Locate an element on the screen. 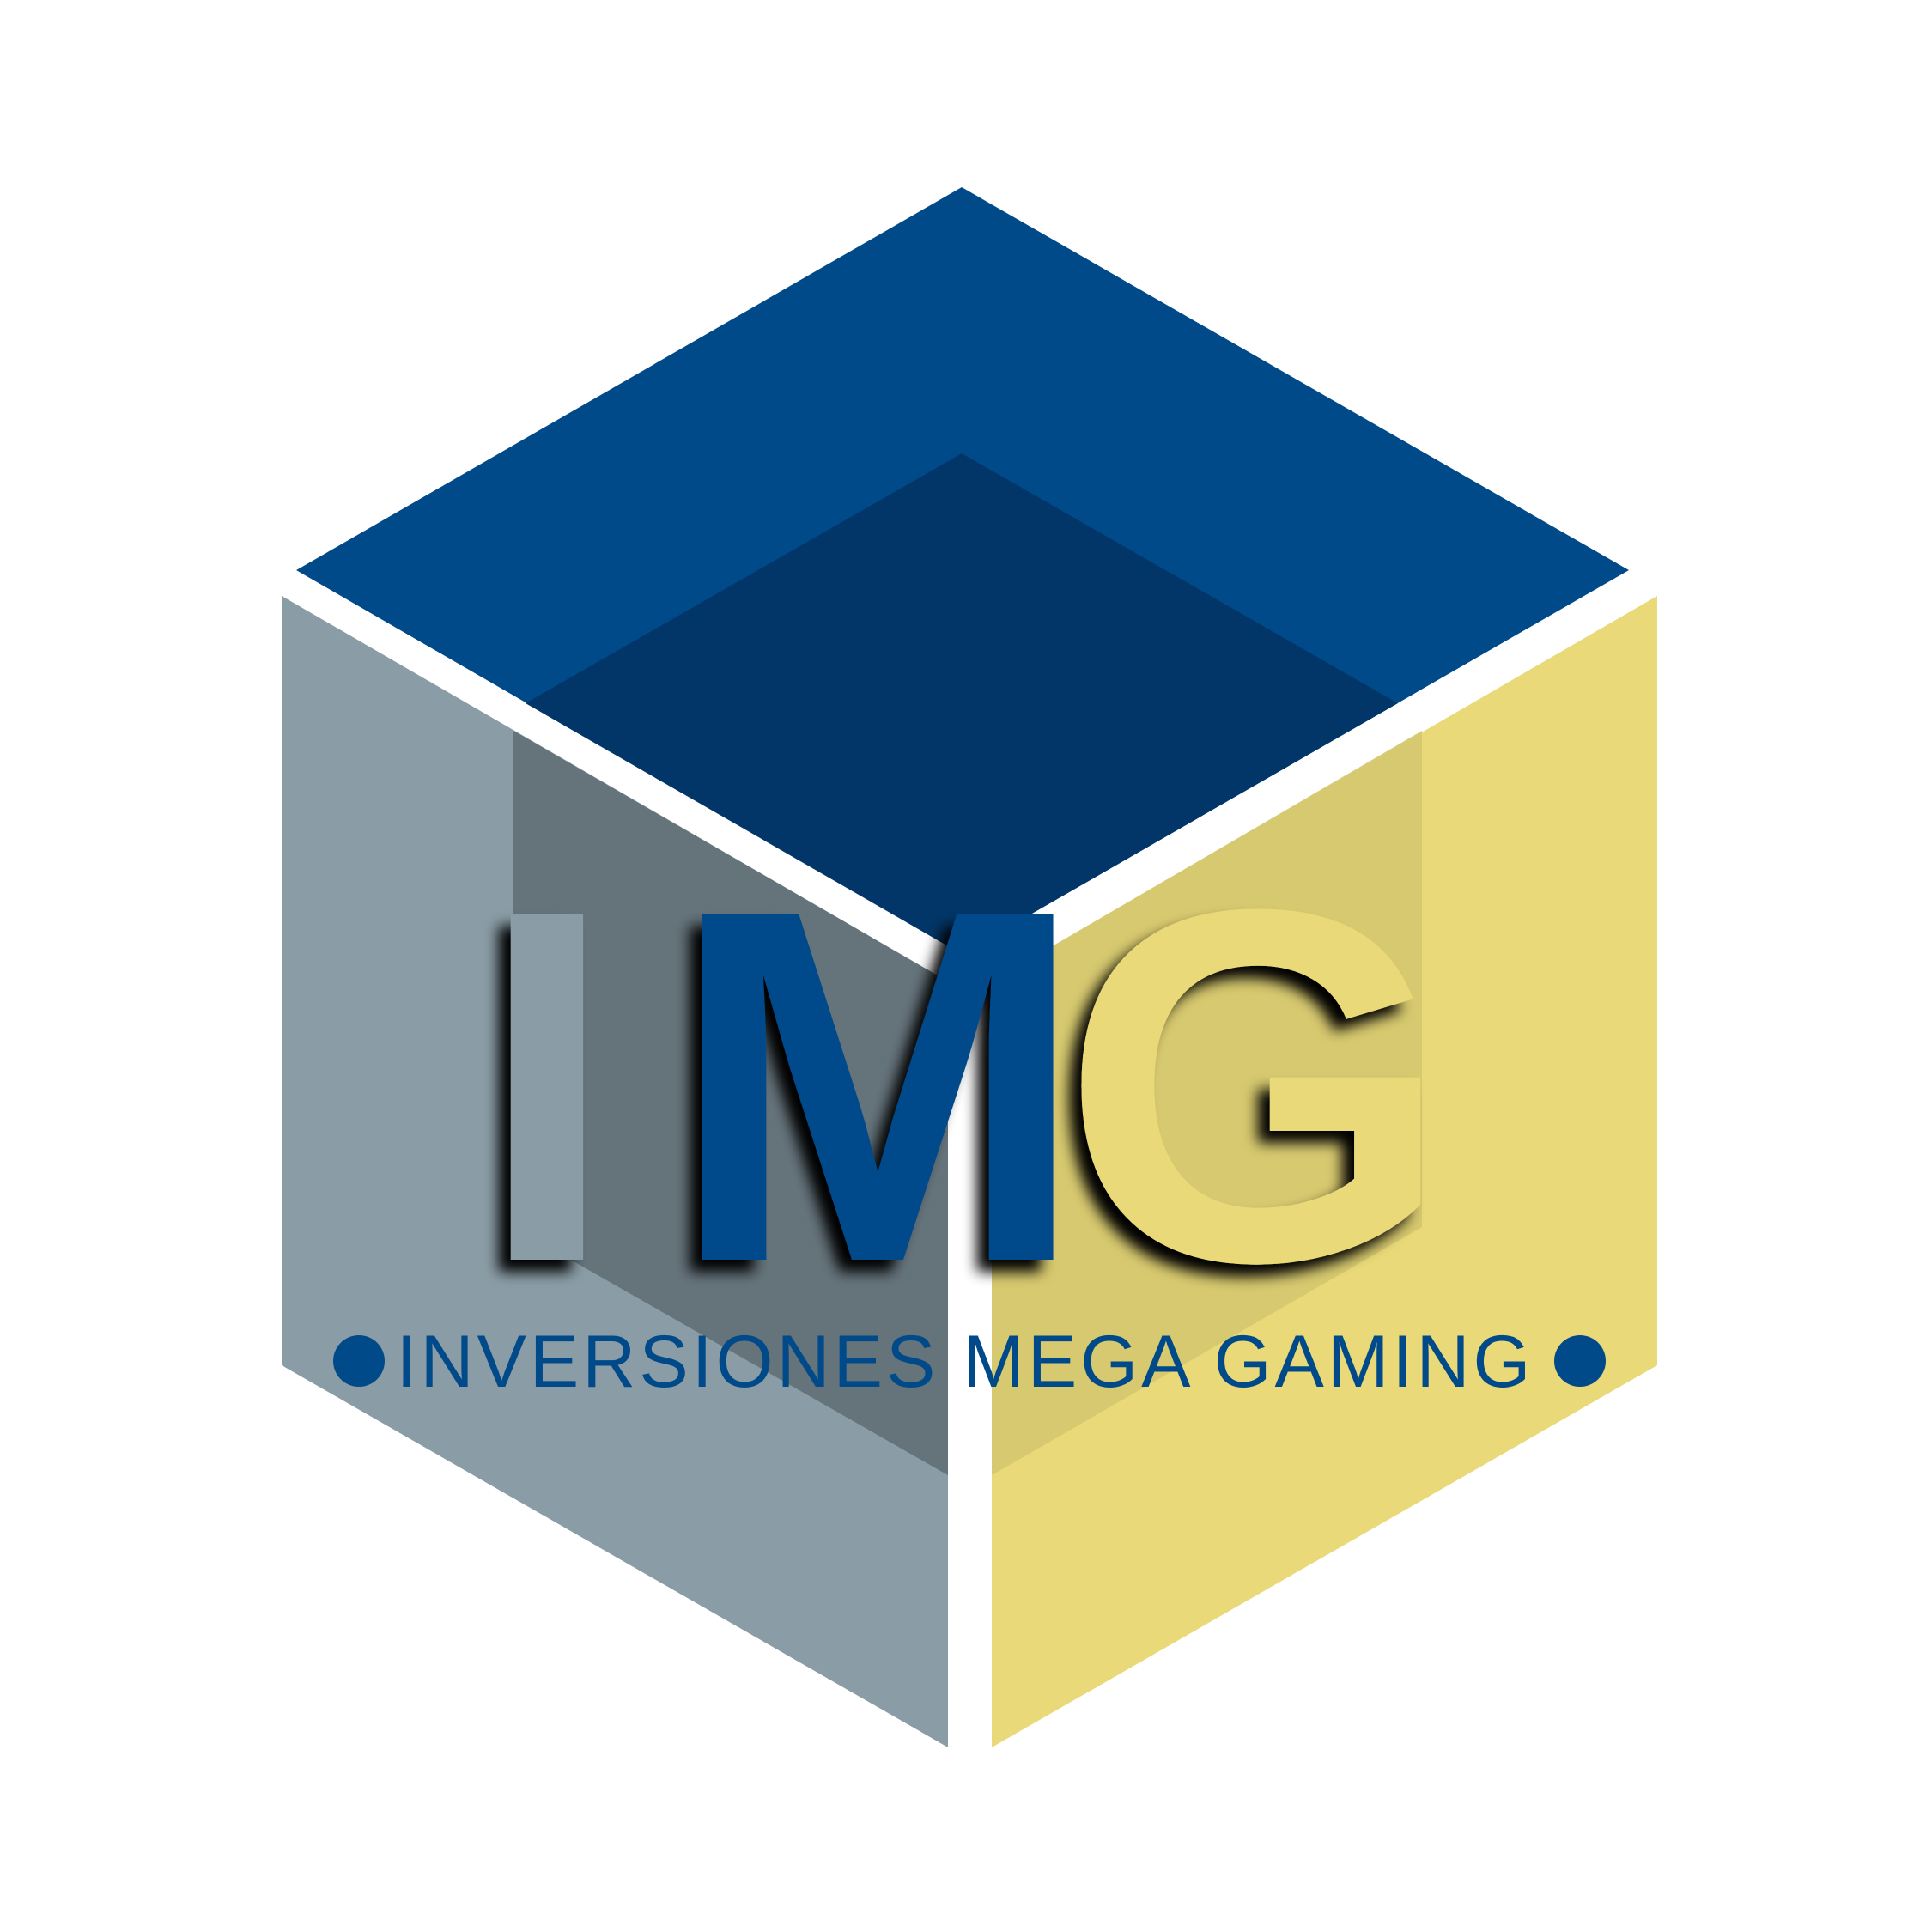  monogram-letter-g: G is located at coordinates (1255, 1085).